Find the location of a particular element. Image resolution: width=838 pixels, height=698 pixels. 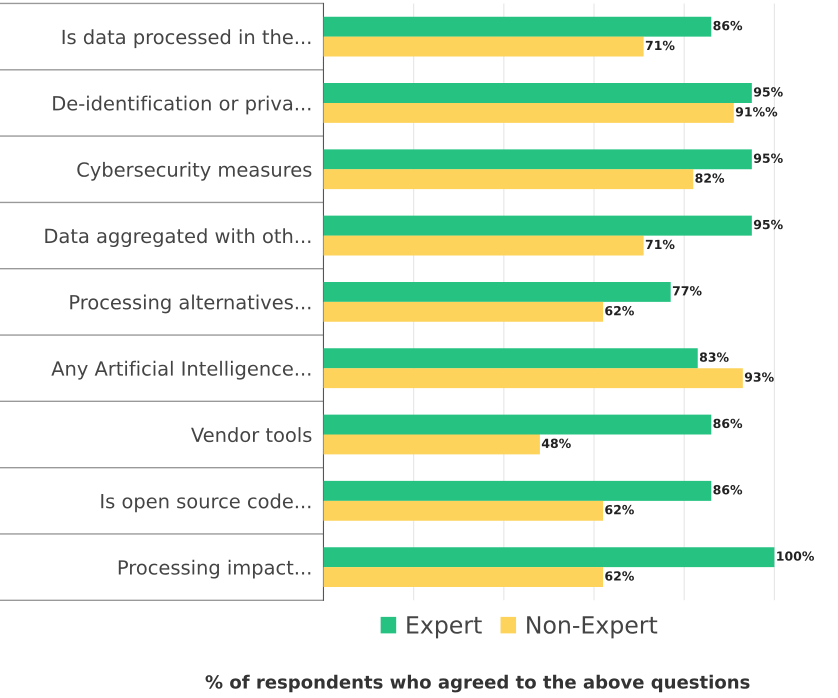

data-label: 77% is located at coordinates (687, 291).